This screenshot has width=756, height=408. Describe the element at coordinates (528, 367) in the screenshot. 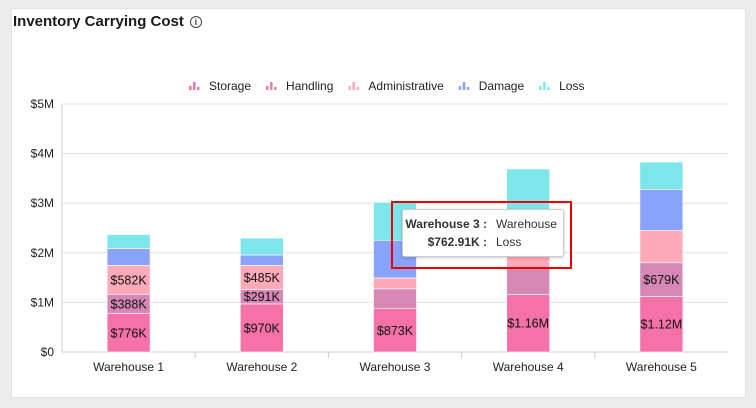

I see `x-tick-label: Warehouse 4` at that location.